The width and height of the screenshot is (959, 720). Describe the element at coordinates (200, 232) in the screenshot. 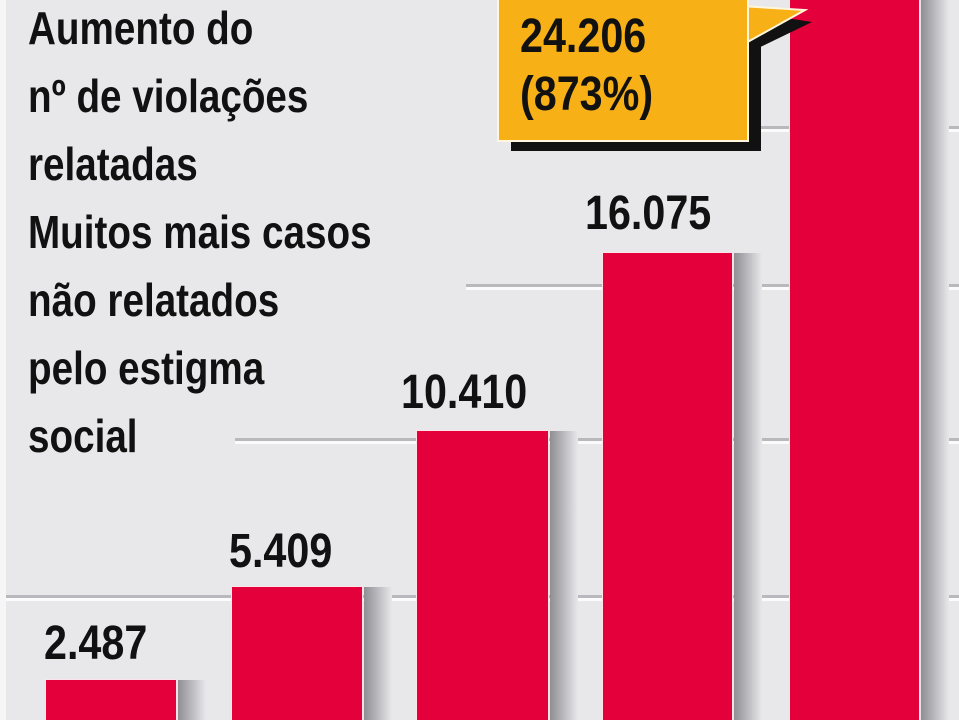

I see `subtitle-line: Muitos mais casos` at that location.